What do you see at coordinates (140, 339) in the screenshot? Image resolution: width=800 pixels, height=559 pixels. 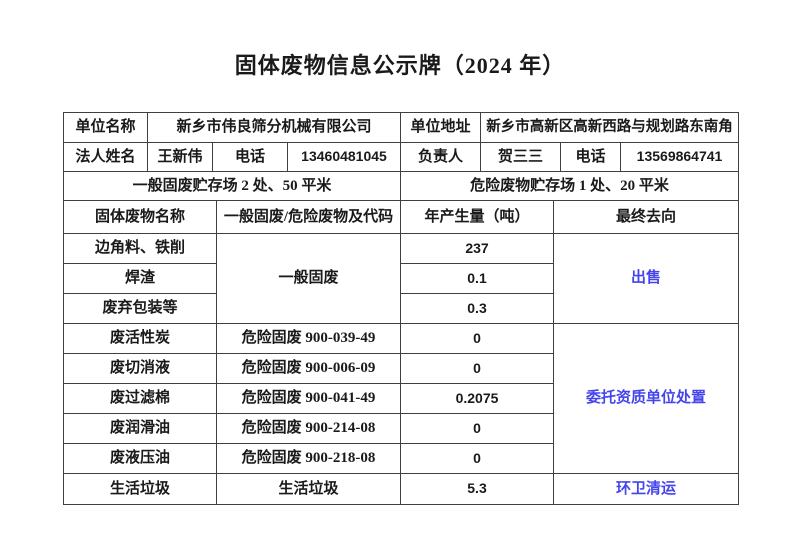 I see `waste-name-cell: 废活性炭` at bounding box center [140, 339].